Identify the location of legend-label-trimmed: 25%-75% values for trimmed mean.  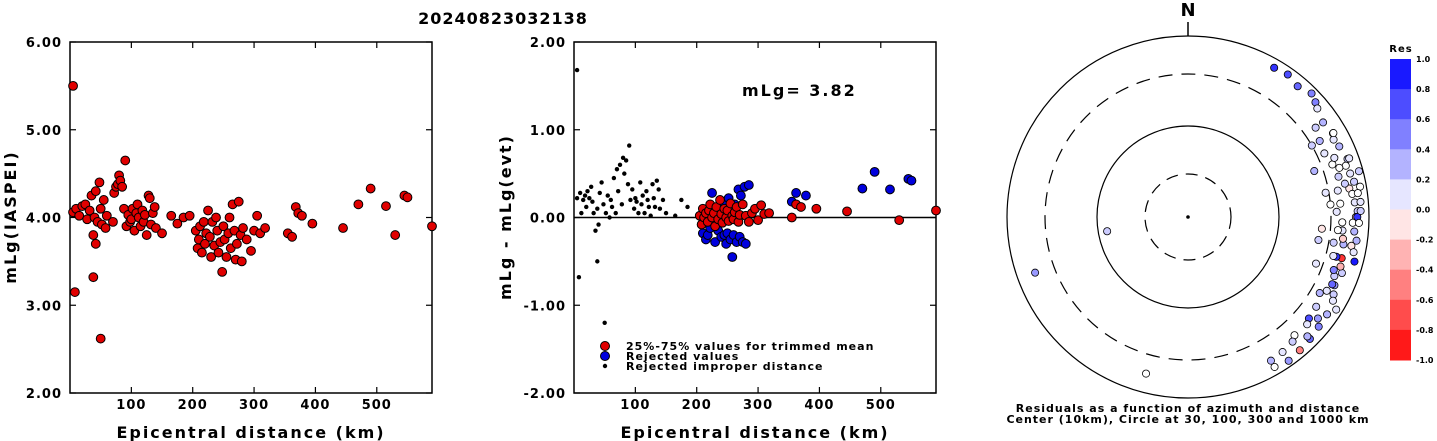
(750, 346).